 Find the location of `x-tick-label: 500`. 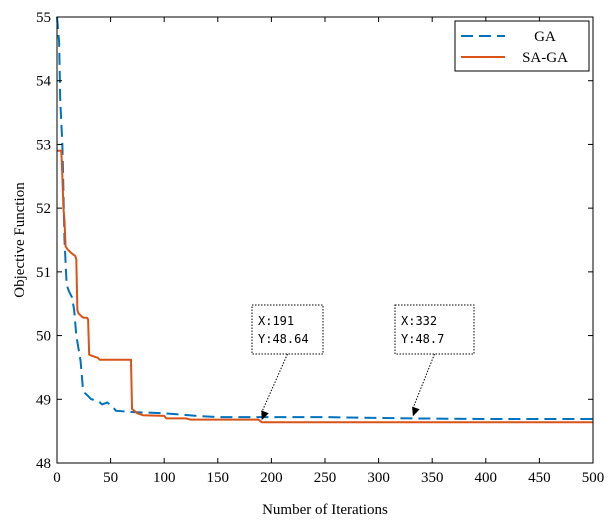

x-tick-label: 500 is located at coordinates (593, 478).